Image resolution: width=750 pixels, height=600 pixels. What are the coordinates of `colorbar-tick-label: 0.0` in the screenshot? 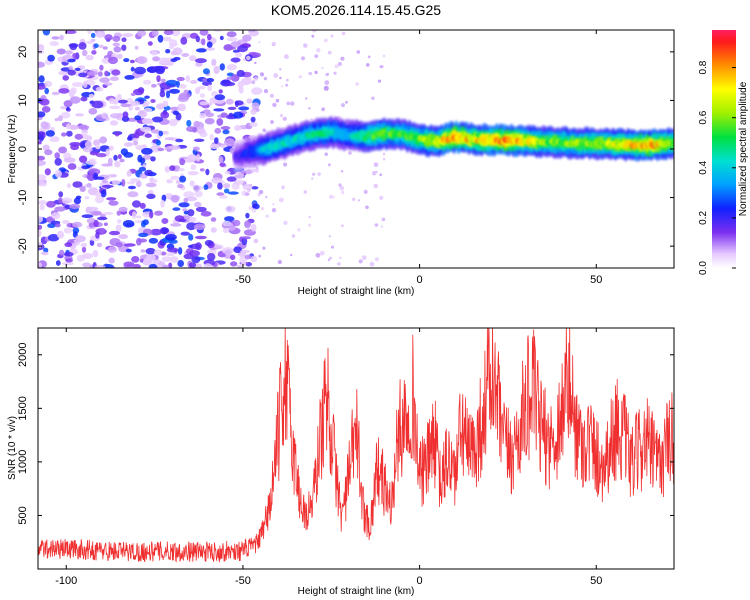 It's located at (703, 268).